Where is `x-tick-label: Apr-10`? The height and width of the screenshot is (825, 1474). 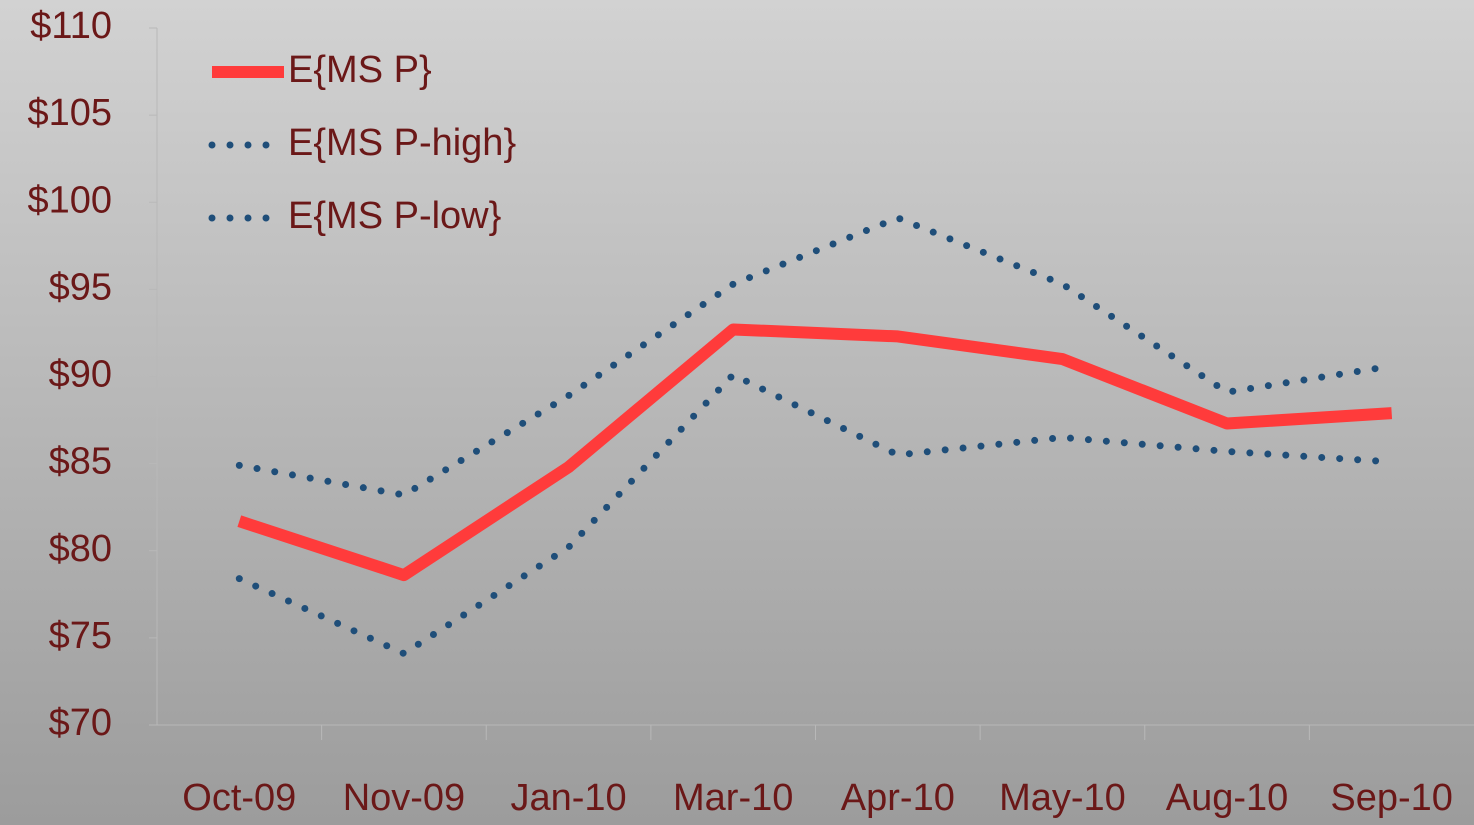
x-tick-label: Apr-10 is located at coordinates (898, 798).